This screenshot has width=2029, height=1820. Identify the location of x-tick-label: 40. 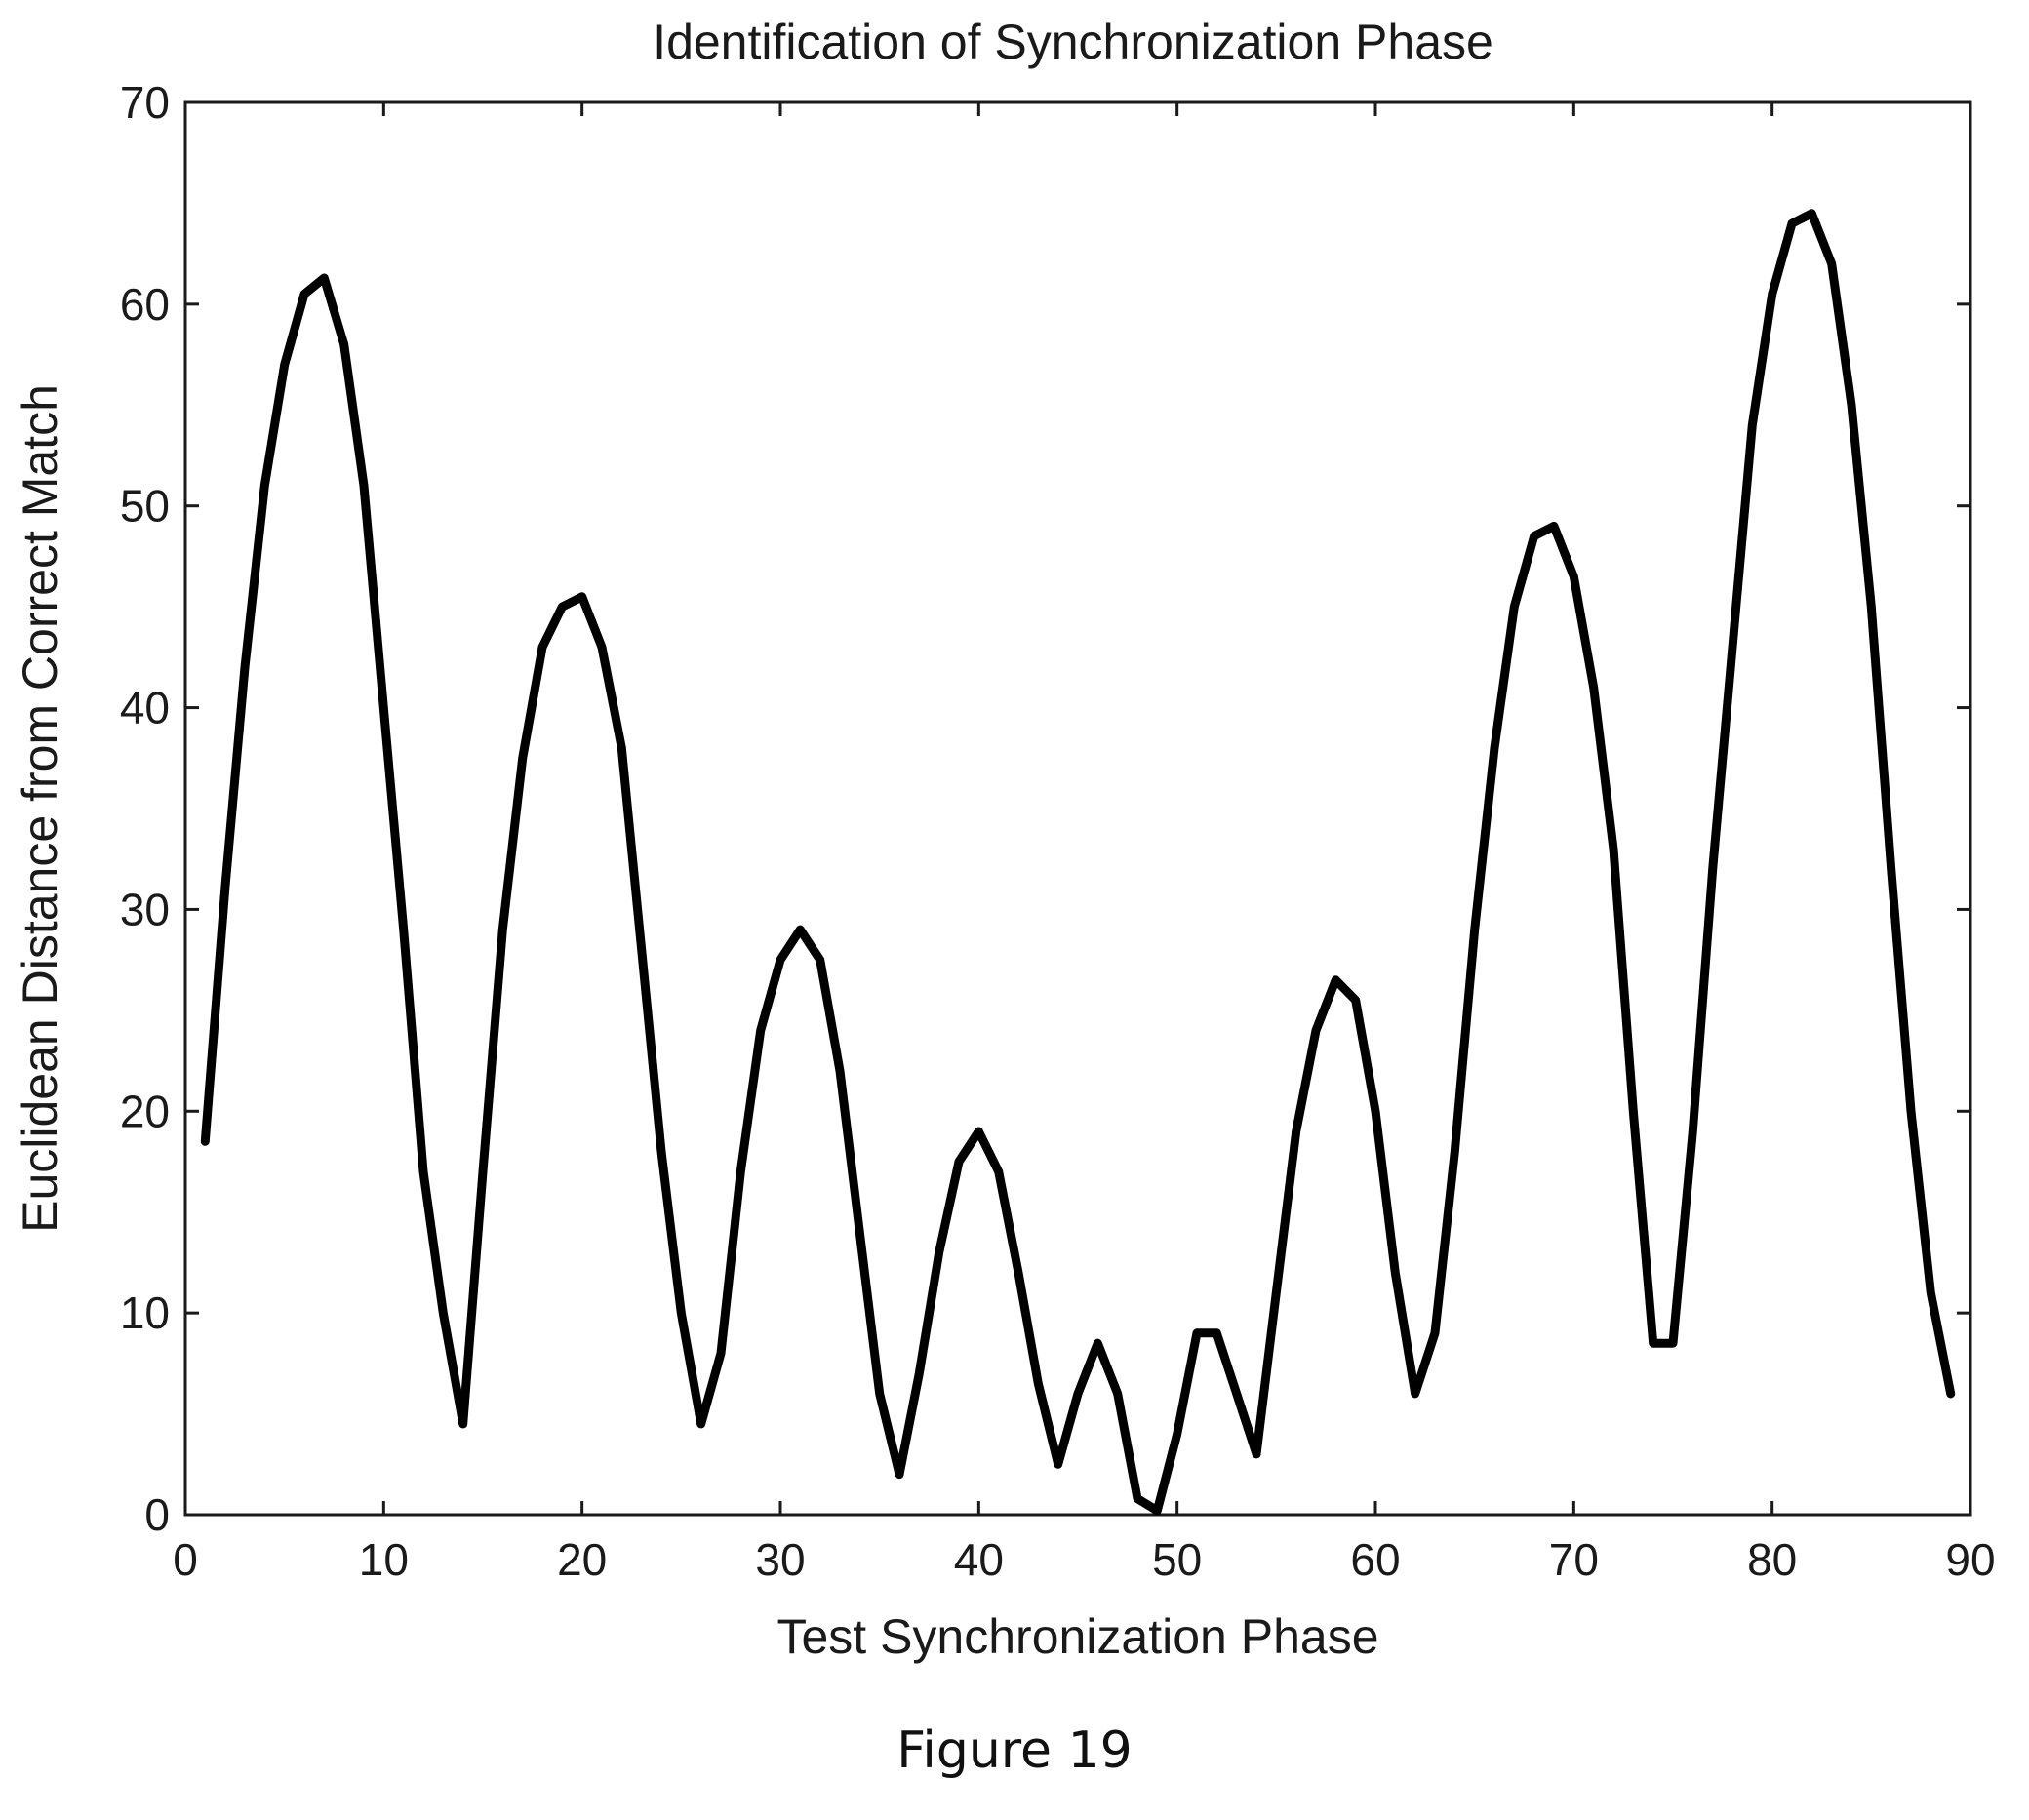
(979, 1559).